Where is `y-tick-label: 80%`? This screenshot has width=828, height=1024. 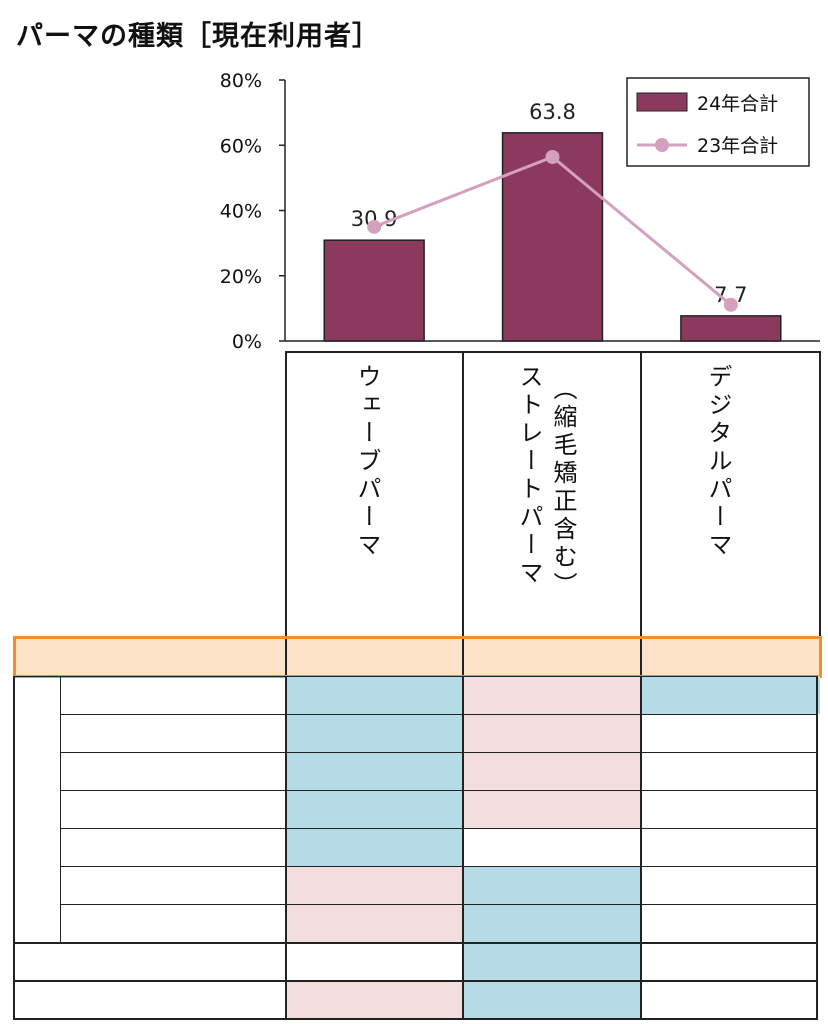
y-tick-label: 80% is located at coordinates (241, 81).